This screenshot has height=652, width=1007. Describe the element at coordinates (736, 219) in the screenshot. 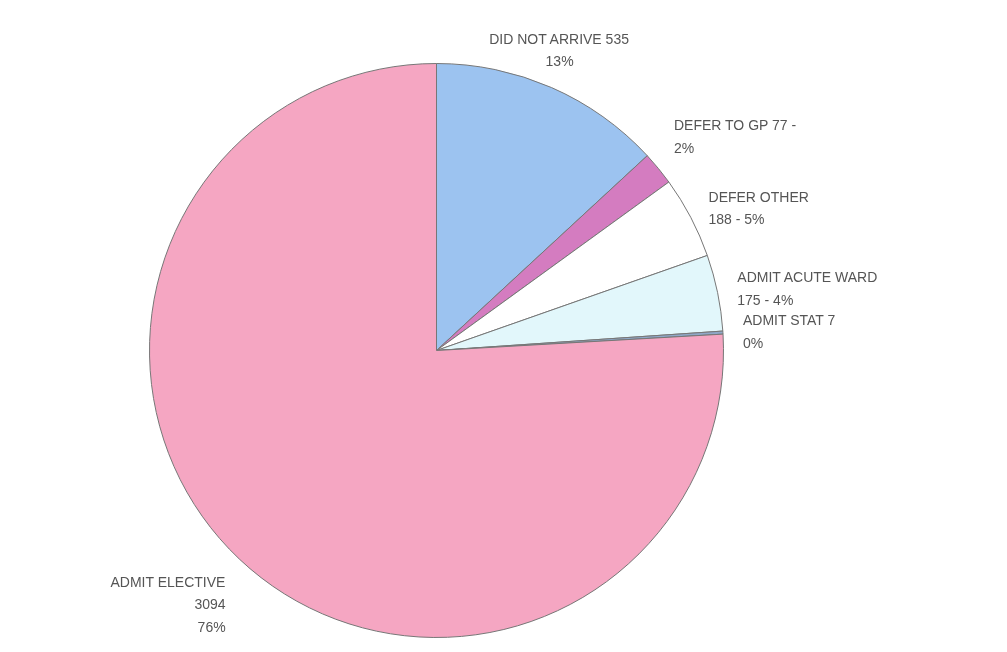

I see `data-label: 188 - 5%` at that location.